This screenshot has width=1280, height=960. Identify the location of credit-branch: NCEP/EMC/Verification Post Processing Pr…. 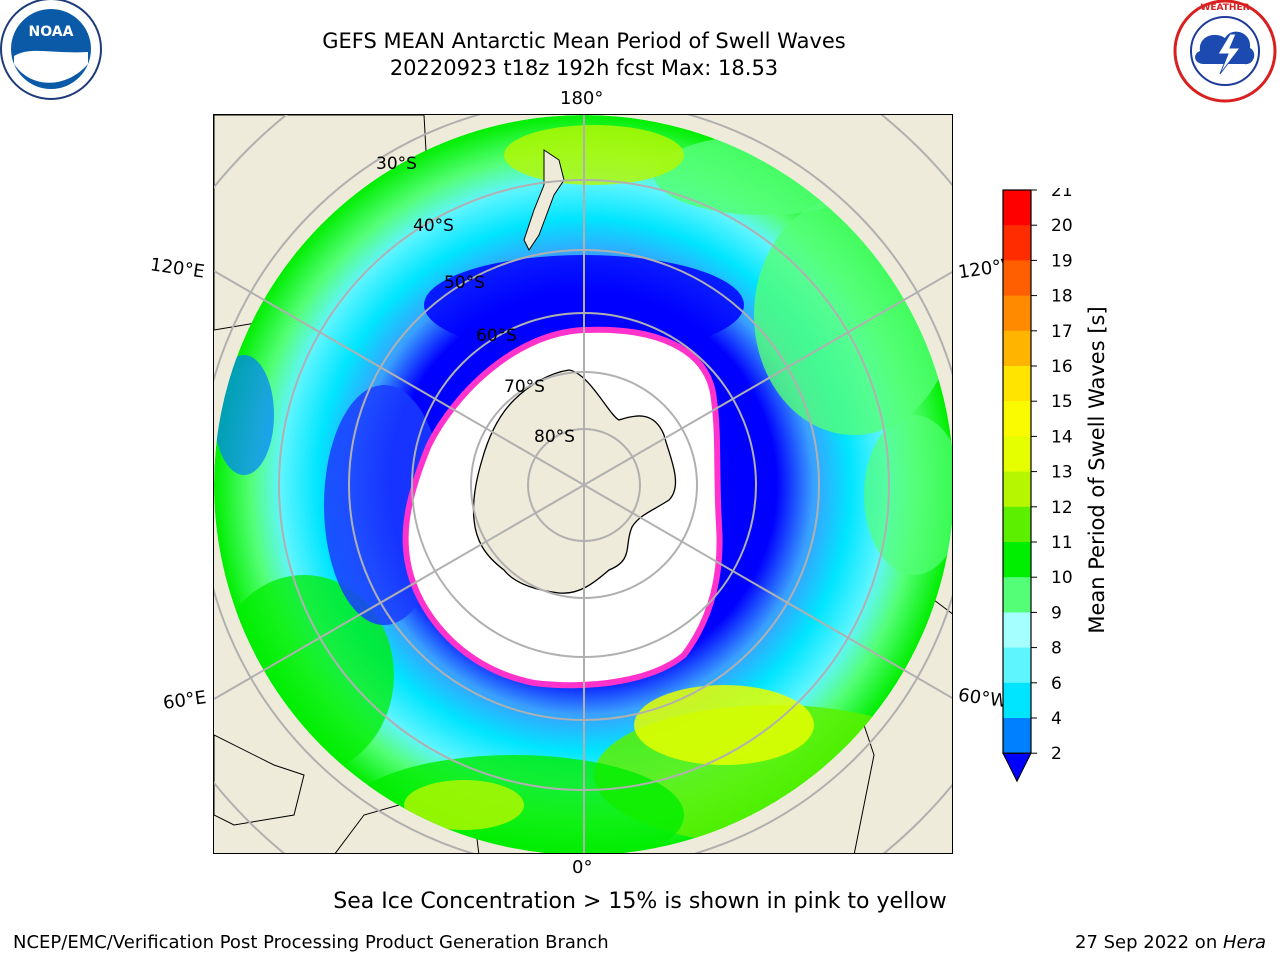
(311, 942).